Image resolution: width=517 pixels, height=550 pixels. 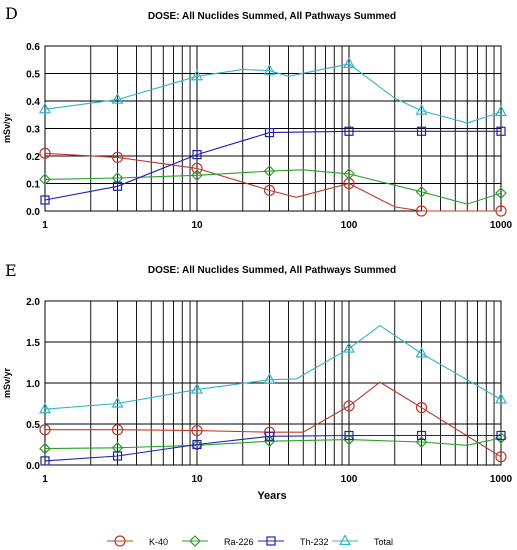 I want to click on panel-d-series-total, so click(x=273, y=90).